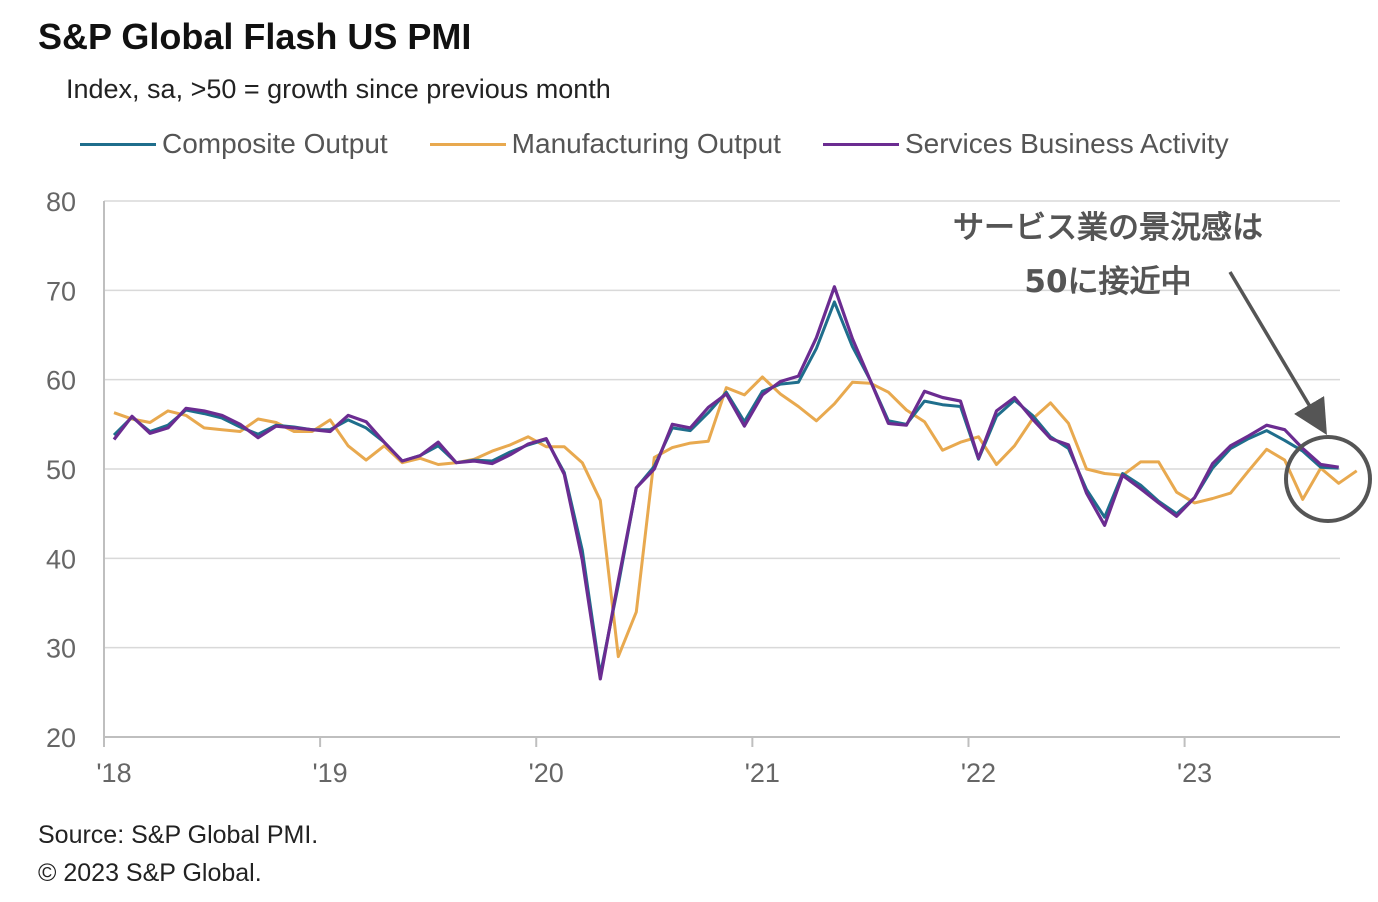 This screenshot has width=1378, height=902. What do you see at coordinates (61, 649) in the screenshot?
I see `y-tick-label: 30` at bounding box center [61, 649].